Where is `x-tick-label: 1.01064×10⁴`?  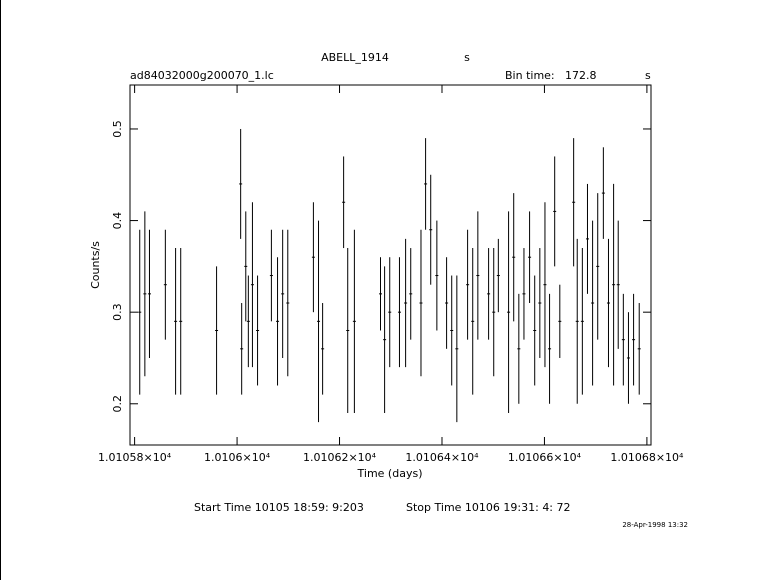 x-tick-label: 1.01064×10⁴ is located at coordinates (442, 457).